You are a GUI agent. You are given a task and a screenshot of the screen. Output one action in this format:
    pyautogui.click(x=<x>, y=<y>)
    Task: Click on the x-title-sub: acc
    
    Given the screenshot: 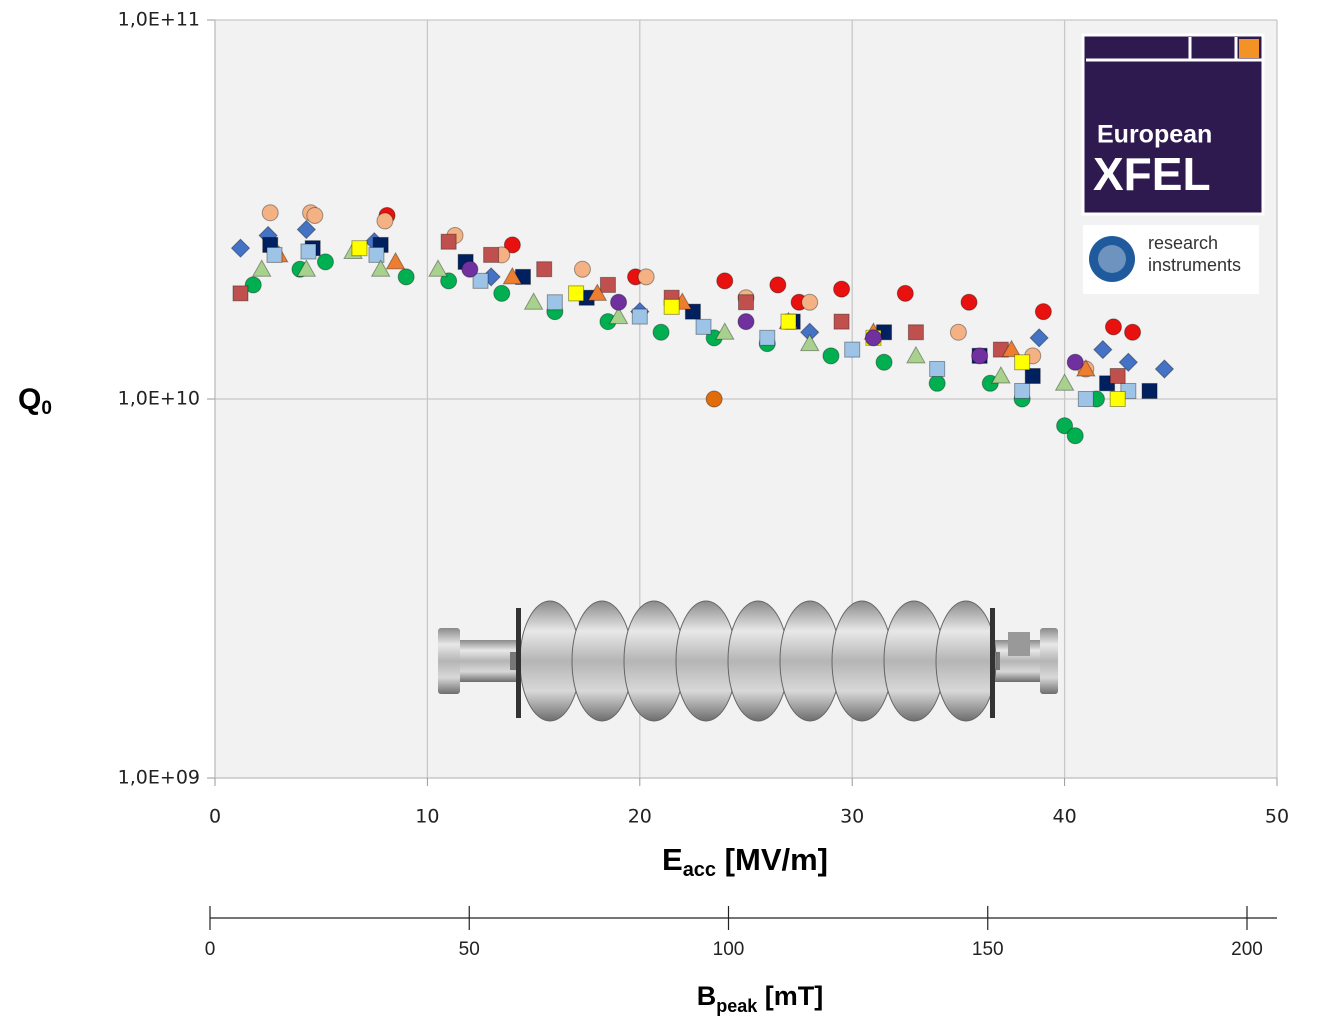 What is the action you would take?
    pyautogui.click(x=699, y=870)
    